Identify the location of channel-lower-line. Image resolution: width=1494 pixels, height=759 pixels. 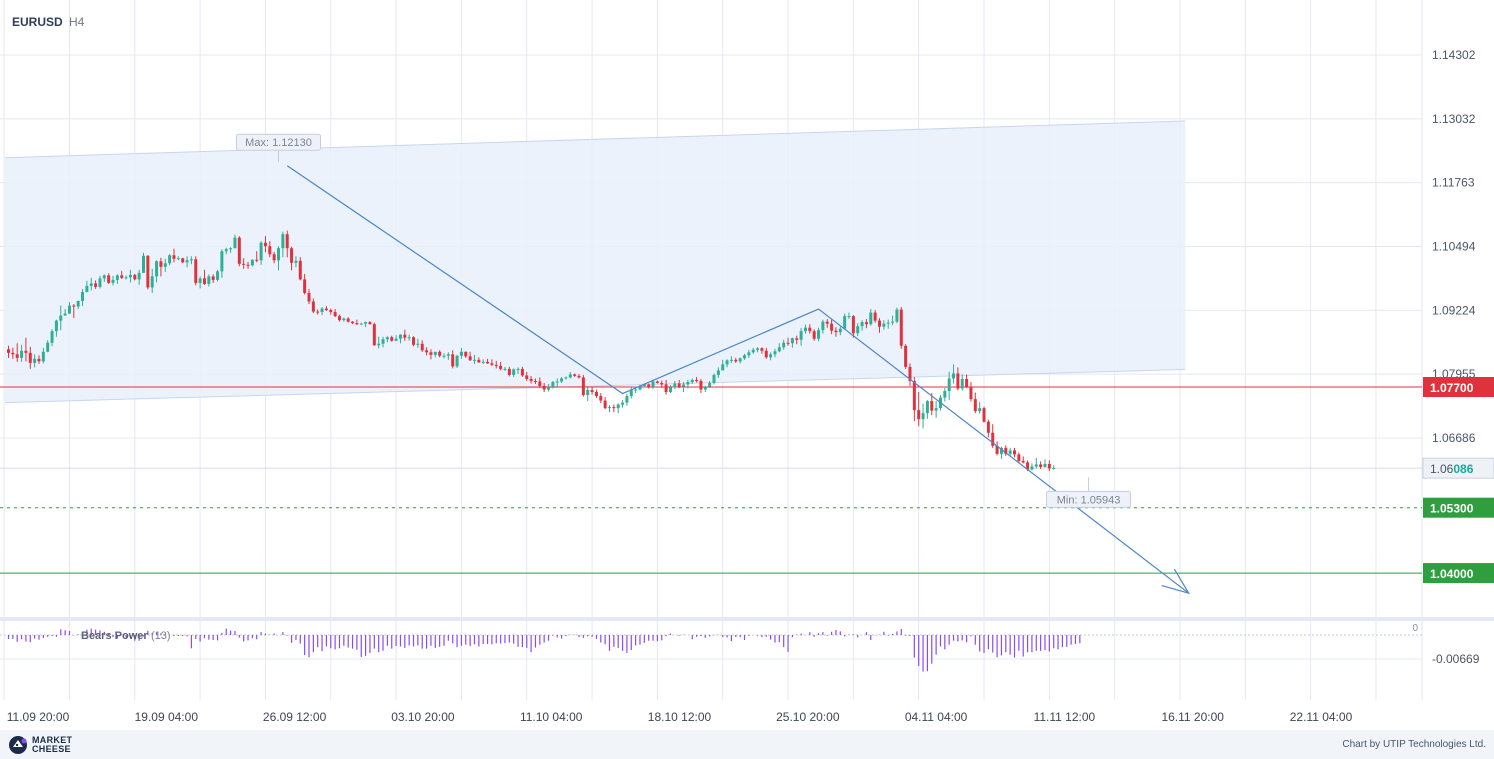
(595, 386).